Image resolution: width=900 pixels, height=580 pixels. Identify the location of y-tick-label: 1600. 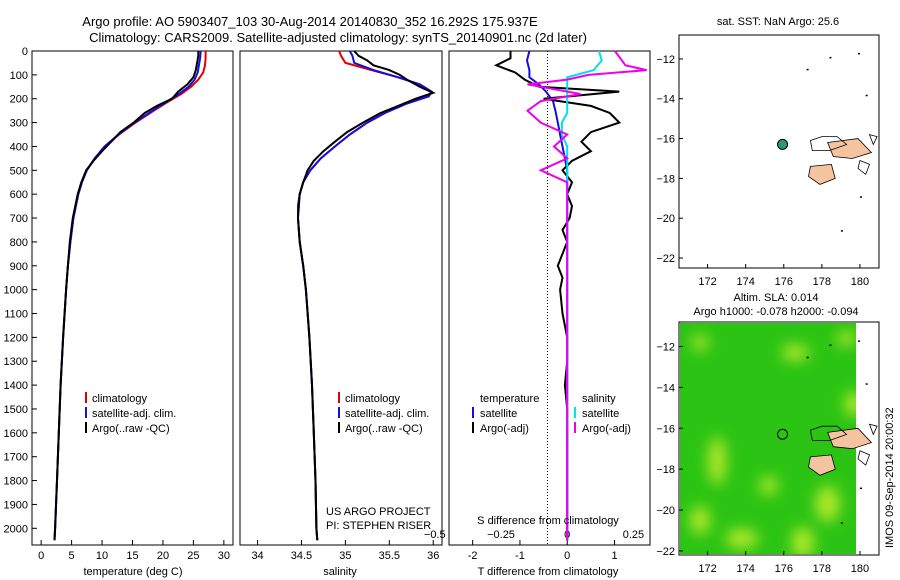
(16, 434).